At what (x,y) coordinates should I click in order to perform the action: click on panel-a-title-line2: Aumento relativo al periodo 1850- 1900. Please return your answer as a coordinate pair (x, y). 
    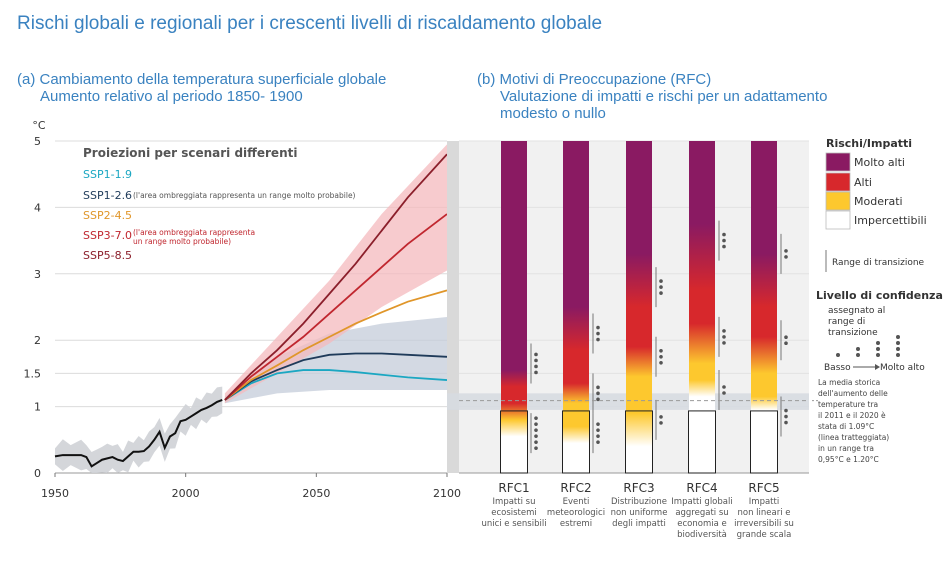
    Looking at the image, I should click on (171, 96).